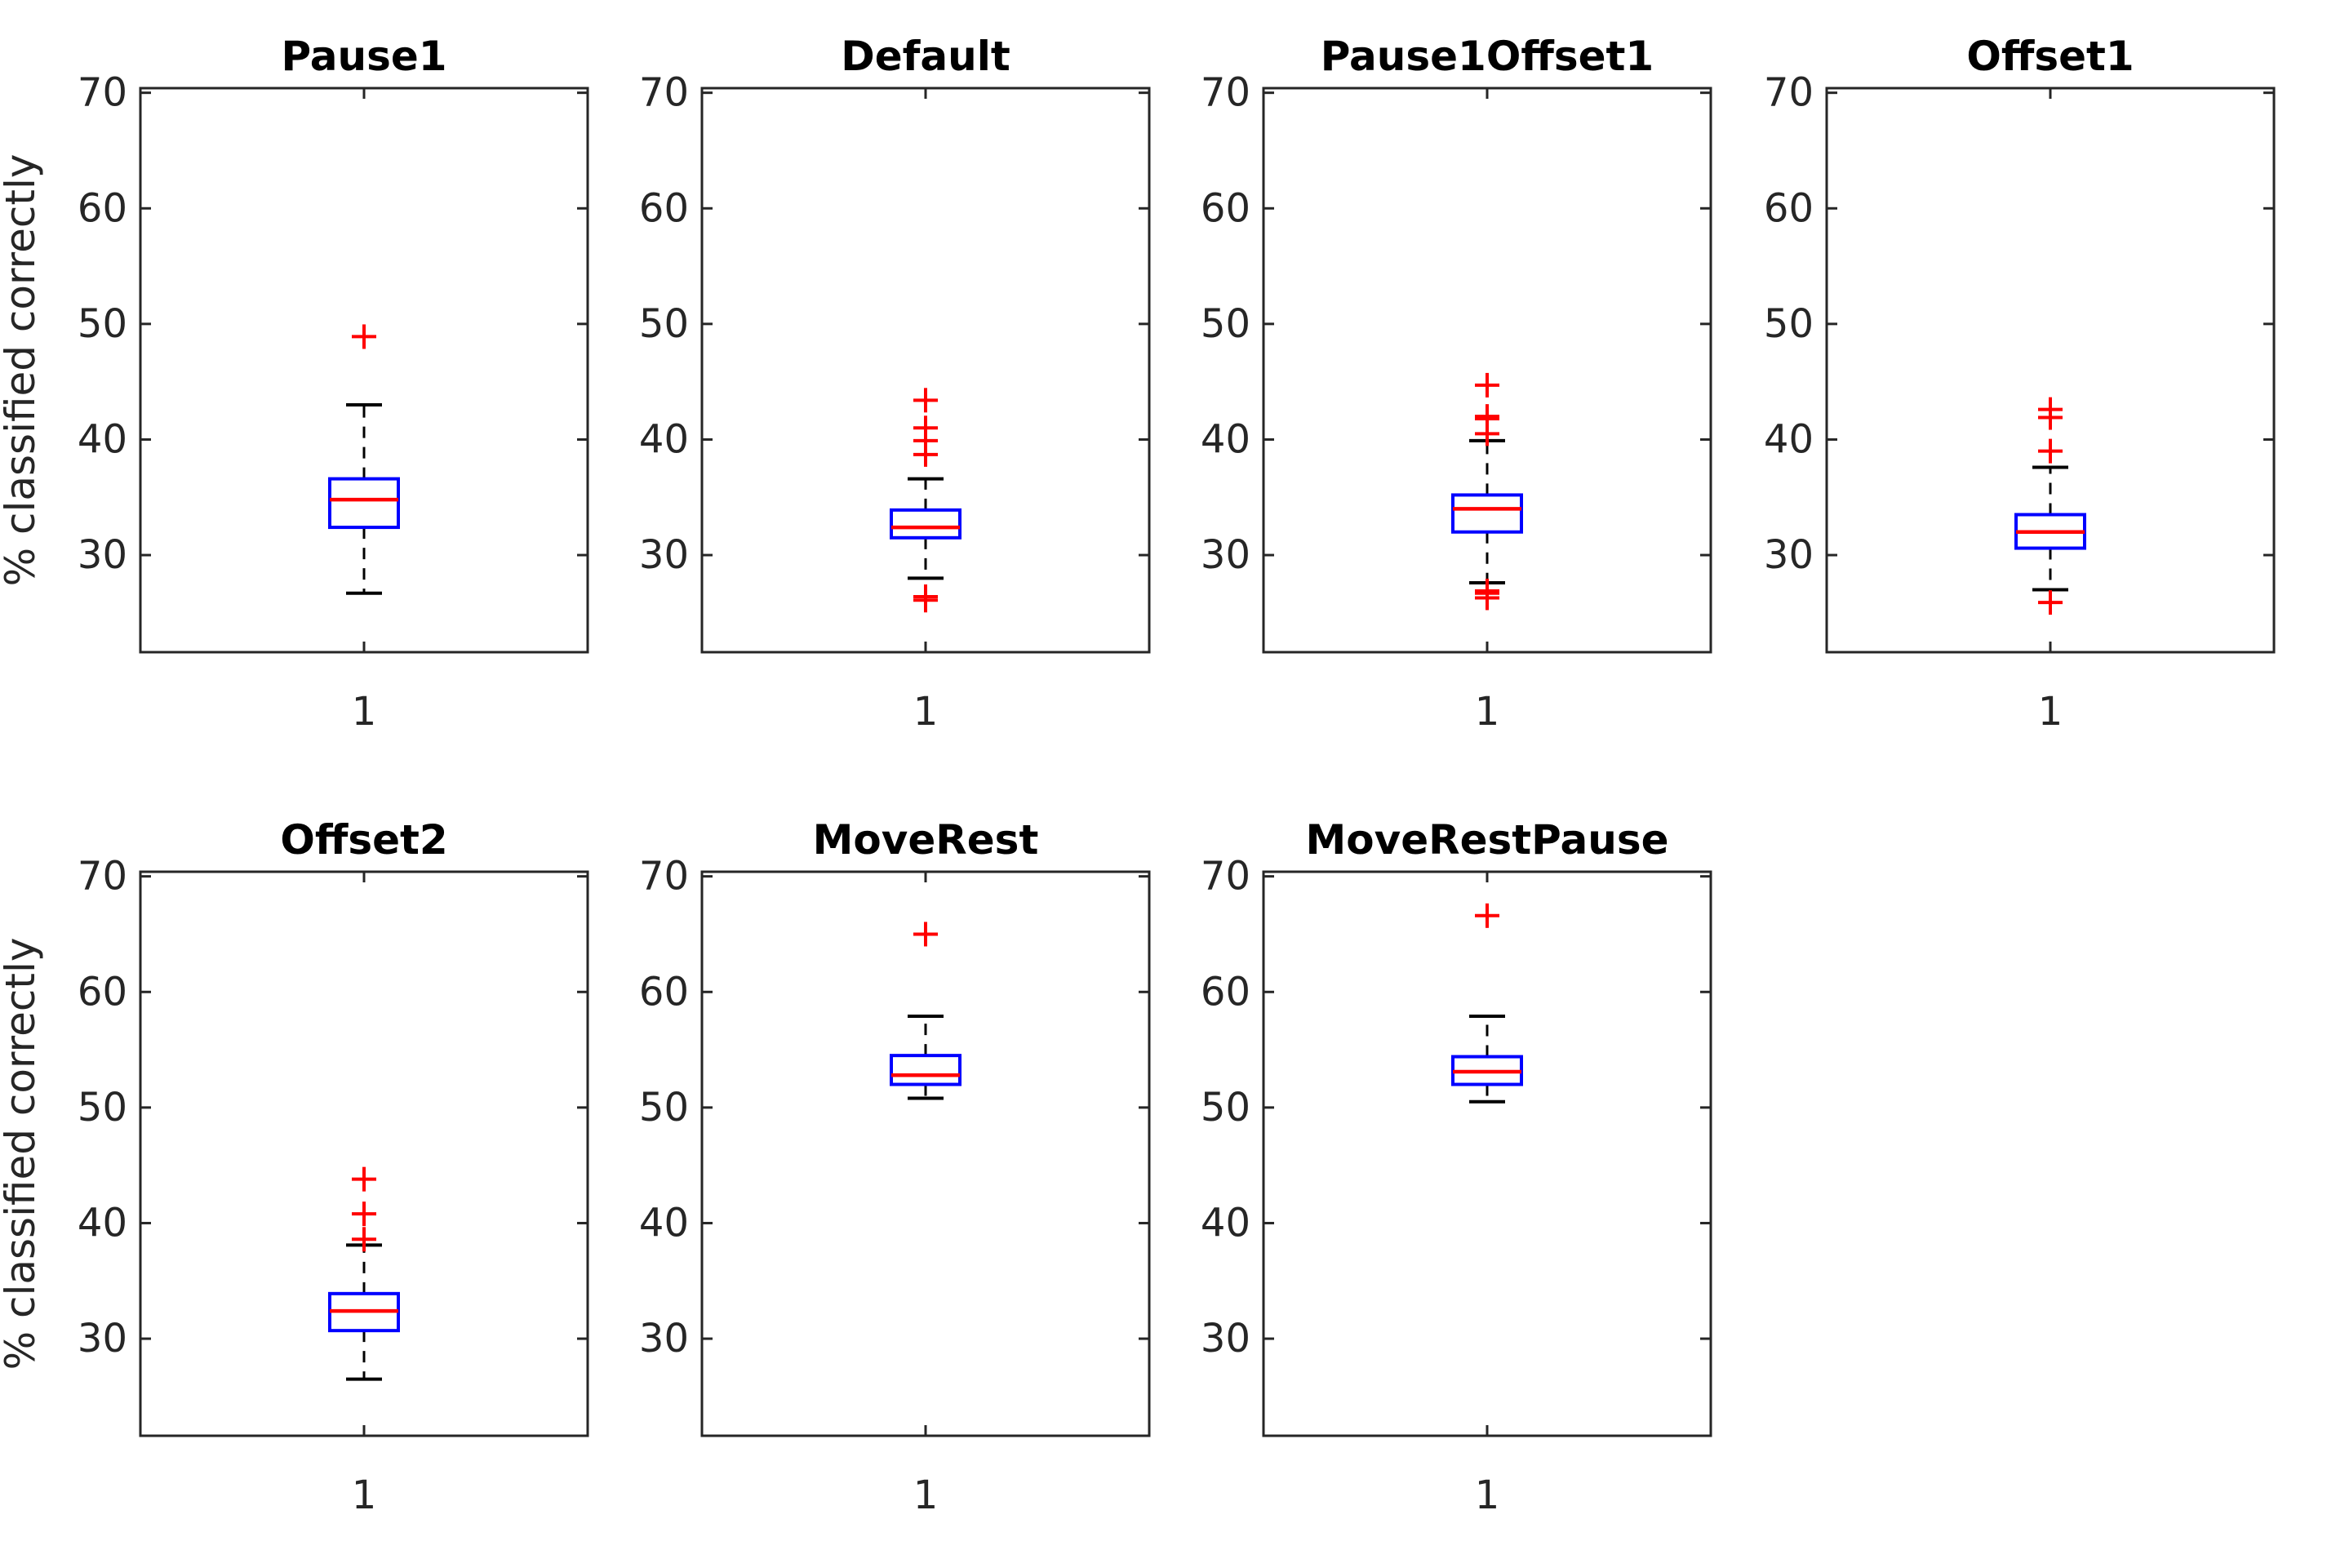  What do you see at coordinates (2050, 57) in the screenshot?
I see `subplot-title: Offset1` at bounding box center [2050, 57].